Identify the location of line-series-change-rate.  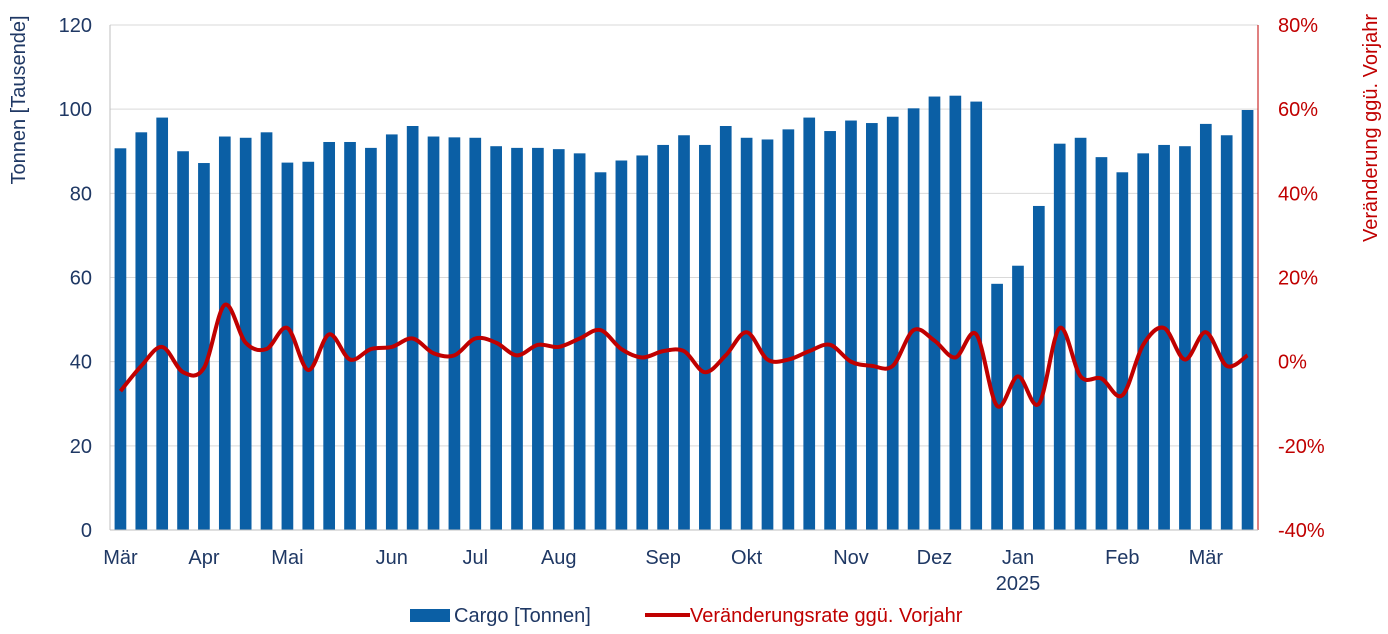
(683, 355).